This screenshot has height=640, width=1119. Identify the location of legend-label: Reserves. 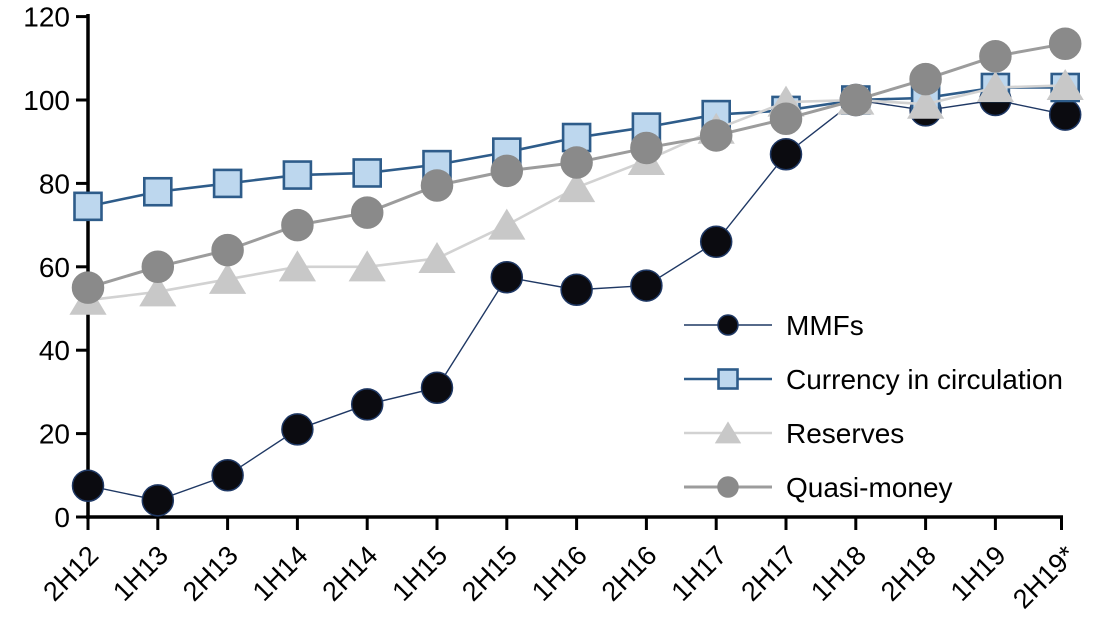
(845, 433).